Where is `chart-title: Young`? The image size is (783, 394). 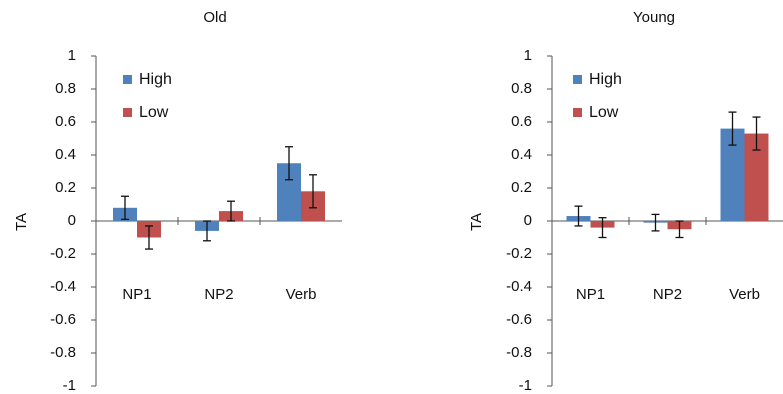
chart-title: Young is located at coordinates (654, 17).